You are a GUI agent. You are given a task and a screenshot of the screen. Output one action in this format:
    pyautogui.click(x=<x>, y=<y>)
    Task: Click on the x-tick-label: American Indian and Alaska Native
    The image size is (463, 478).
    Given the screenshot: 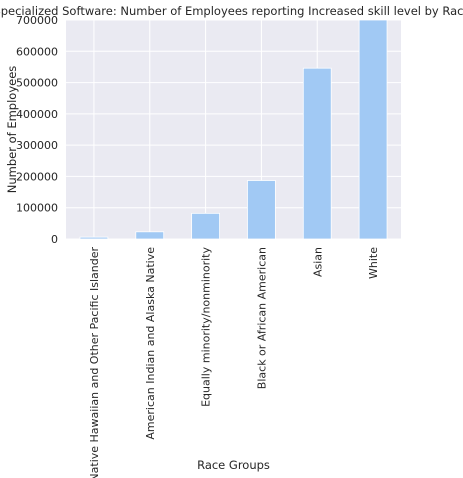 What is the action you would take?
    pyautogui.click(x=150, y=343)
    